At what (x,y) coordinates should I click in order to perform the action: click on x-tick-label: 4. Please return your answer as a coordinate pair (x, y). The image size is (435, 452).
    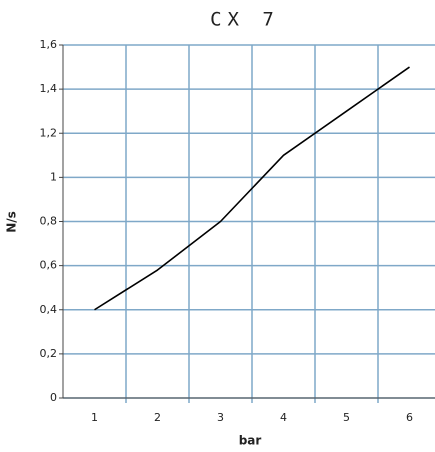
    Looking at the image, I should click on (283, 417).